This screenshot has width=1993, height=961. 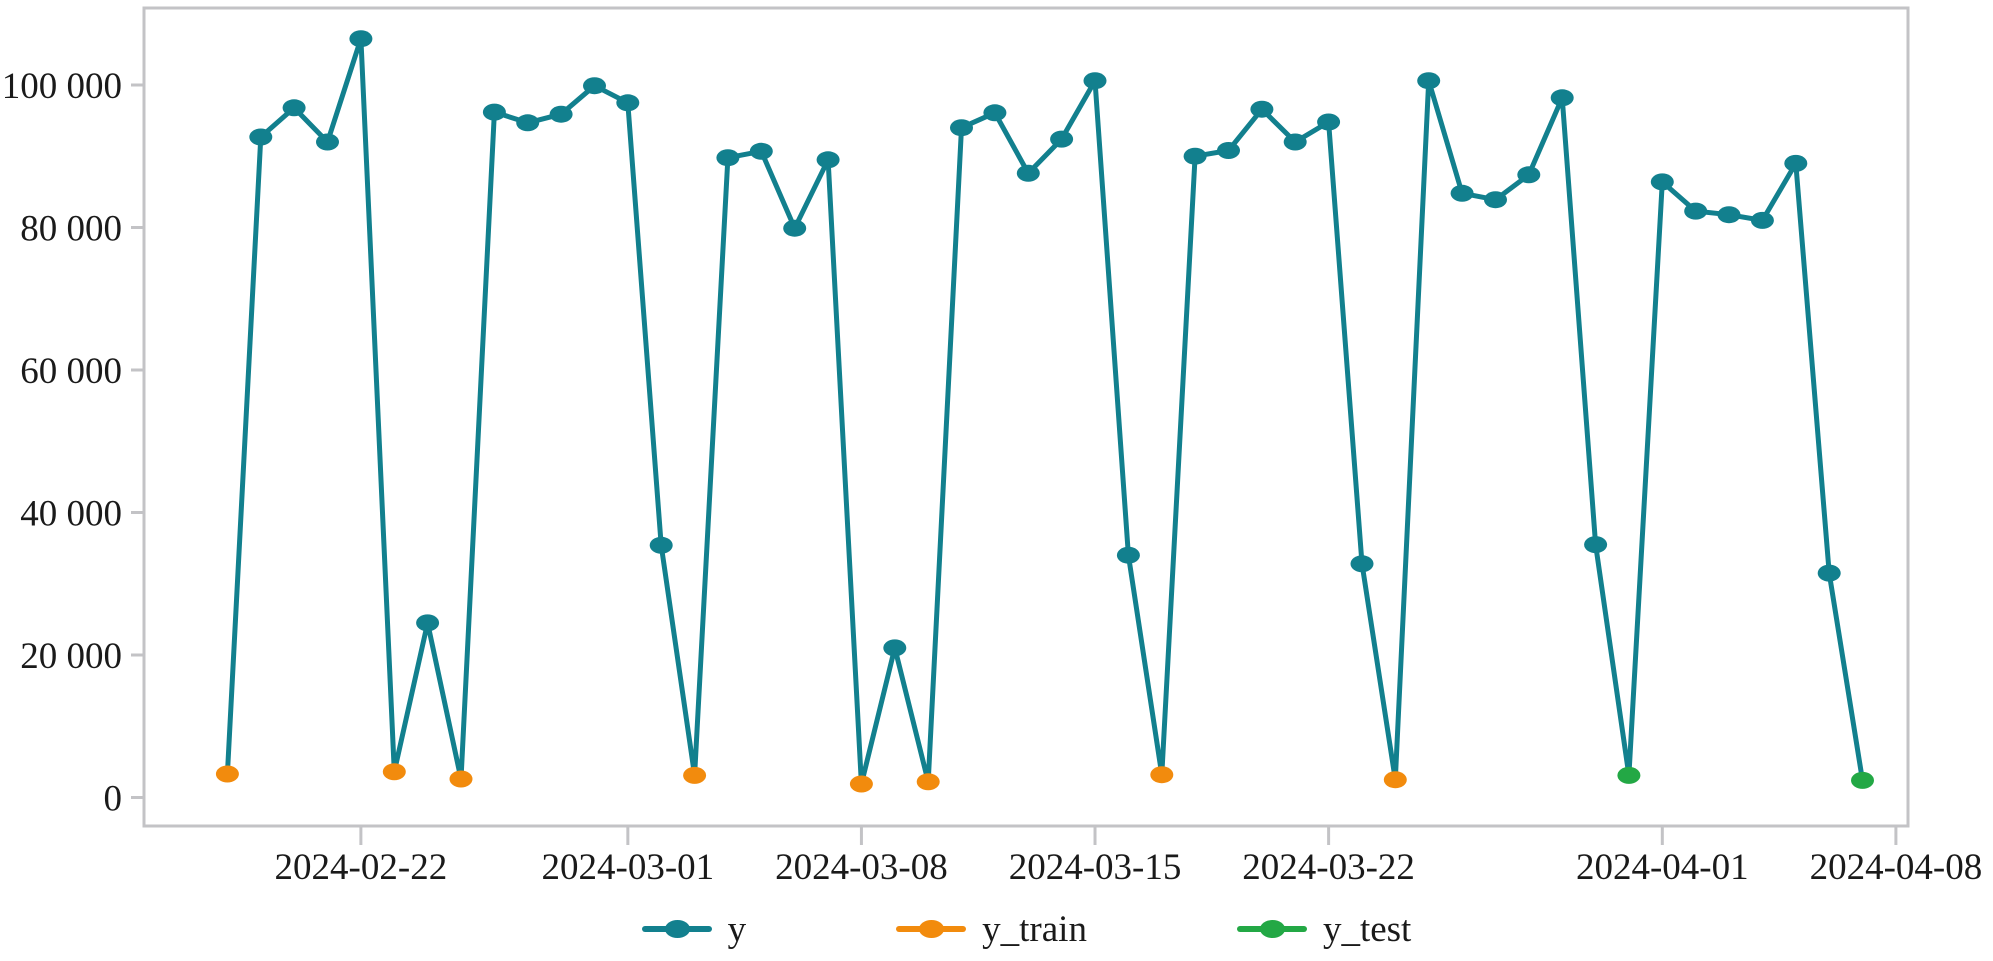 What do you see at coordinates (1662, 867) in the screenshot?
I see `x-tick-label: 2024-04-01` at bounding box center [1662, 867].